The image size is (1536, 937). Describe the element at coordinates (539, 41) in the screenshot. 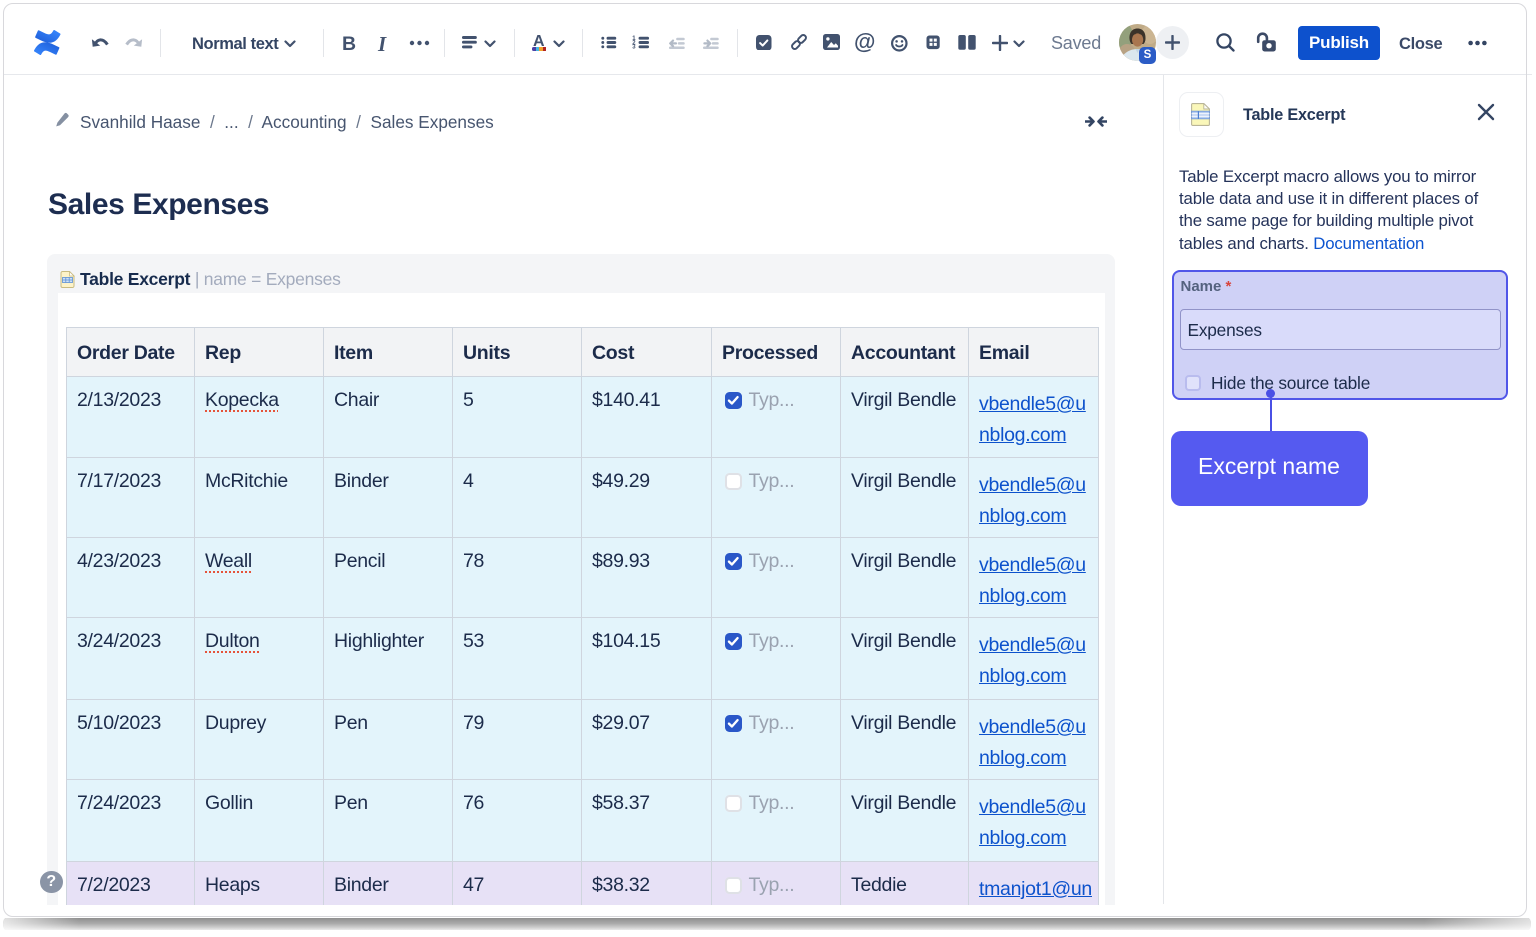

I see `svg-text: A` at that location.